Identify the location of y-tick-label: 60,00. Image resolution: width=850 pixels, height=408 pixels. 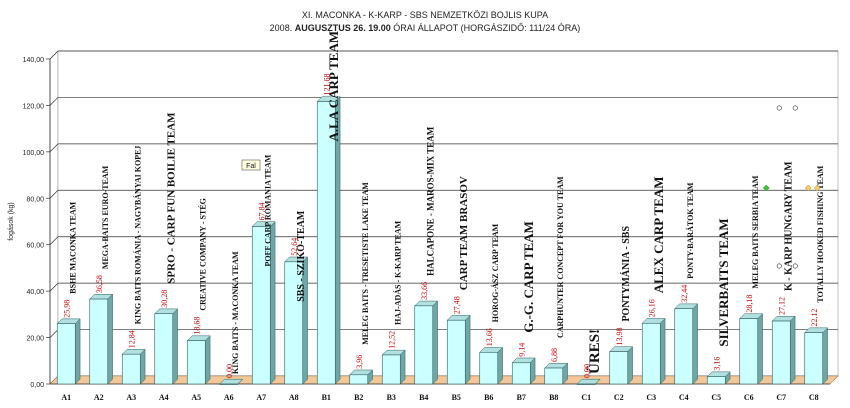
(35, 246).